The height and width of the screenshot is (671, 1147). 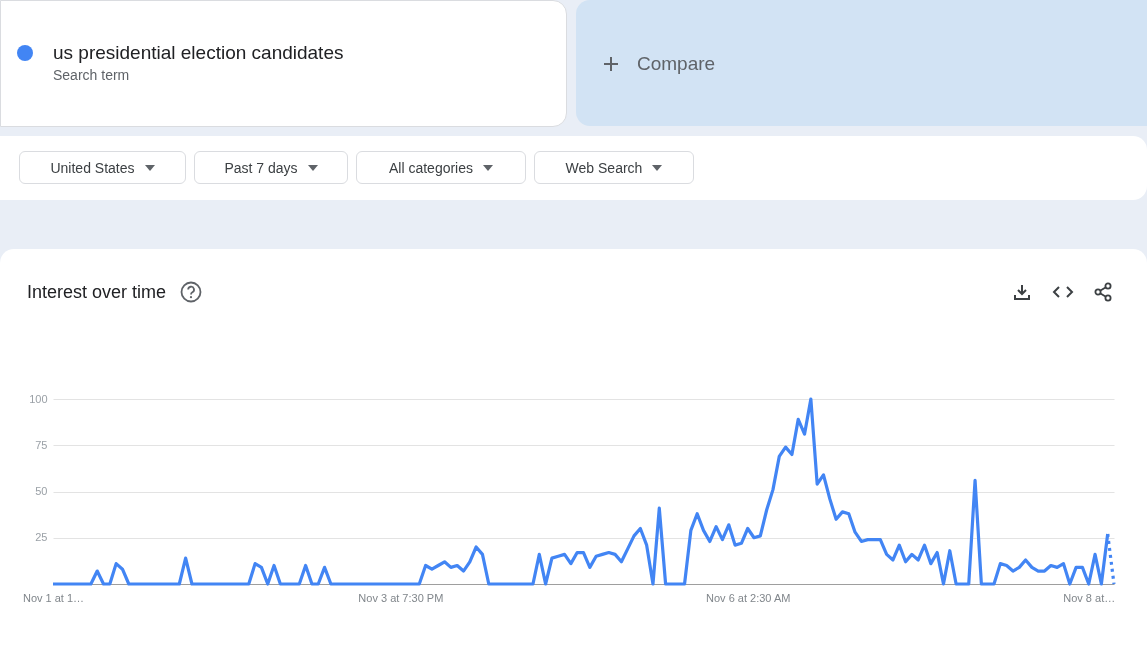 What do you see at coordinates (261, 167) in the screenshot?
I see `text: Past 7 days` at bounding box center [261, 167].